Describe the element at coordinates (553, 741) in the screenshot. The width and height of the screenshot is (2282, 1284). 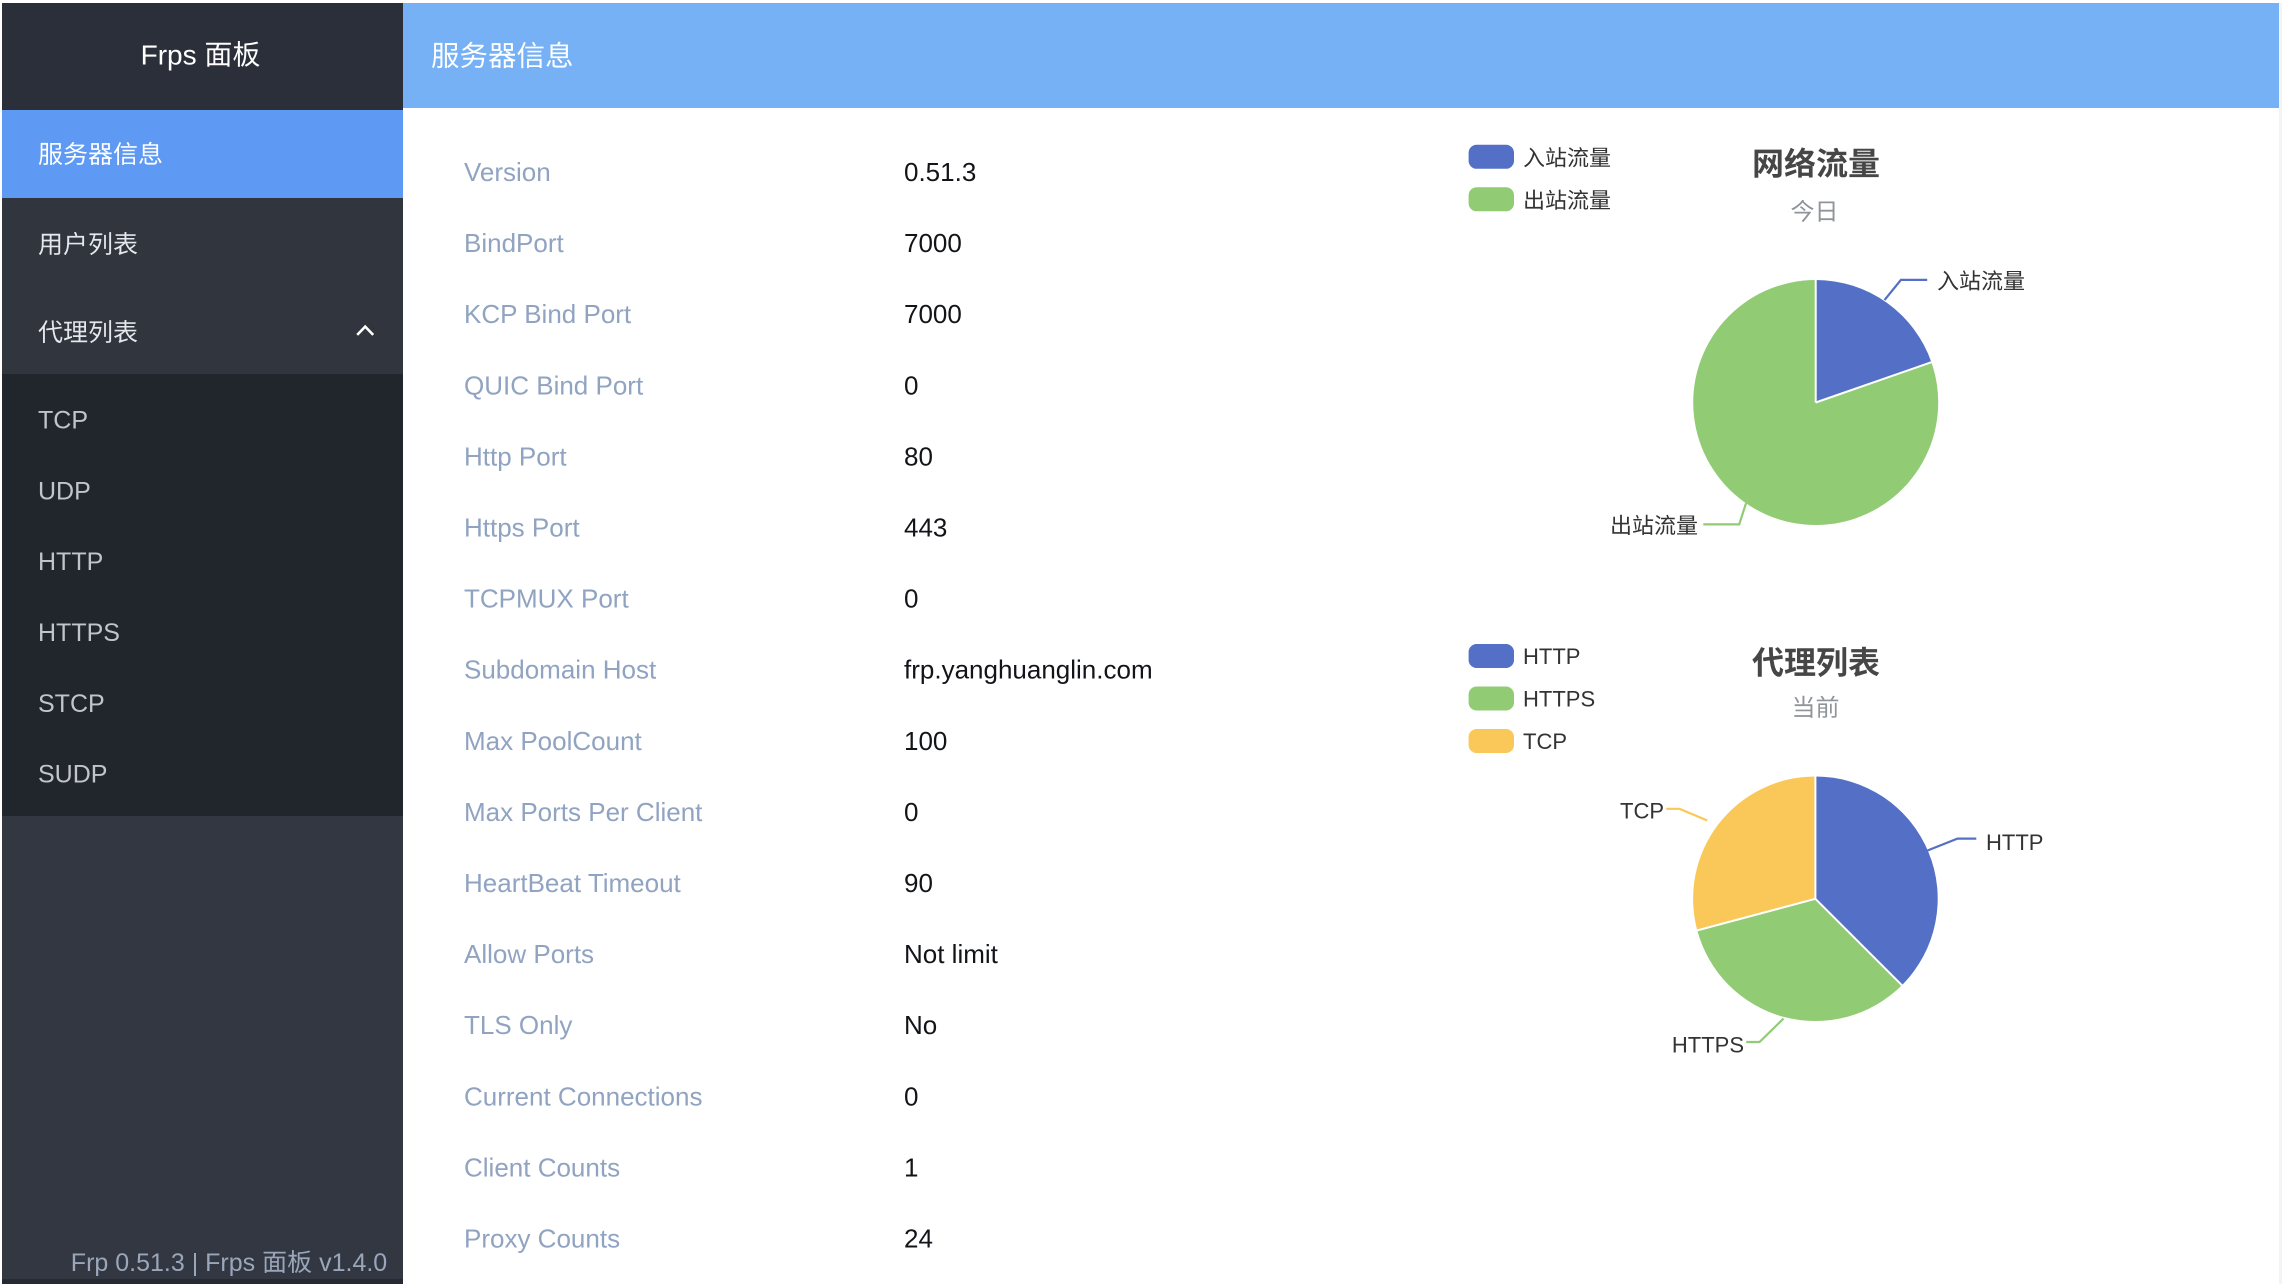
I see `svg-text: Max PoolCount` at that location.